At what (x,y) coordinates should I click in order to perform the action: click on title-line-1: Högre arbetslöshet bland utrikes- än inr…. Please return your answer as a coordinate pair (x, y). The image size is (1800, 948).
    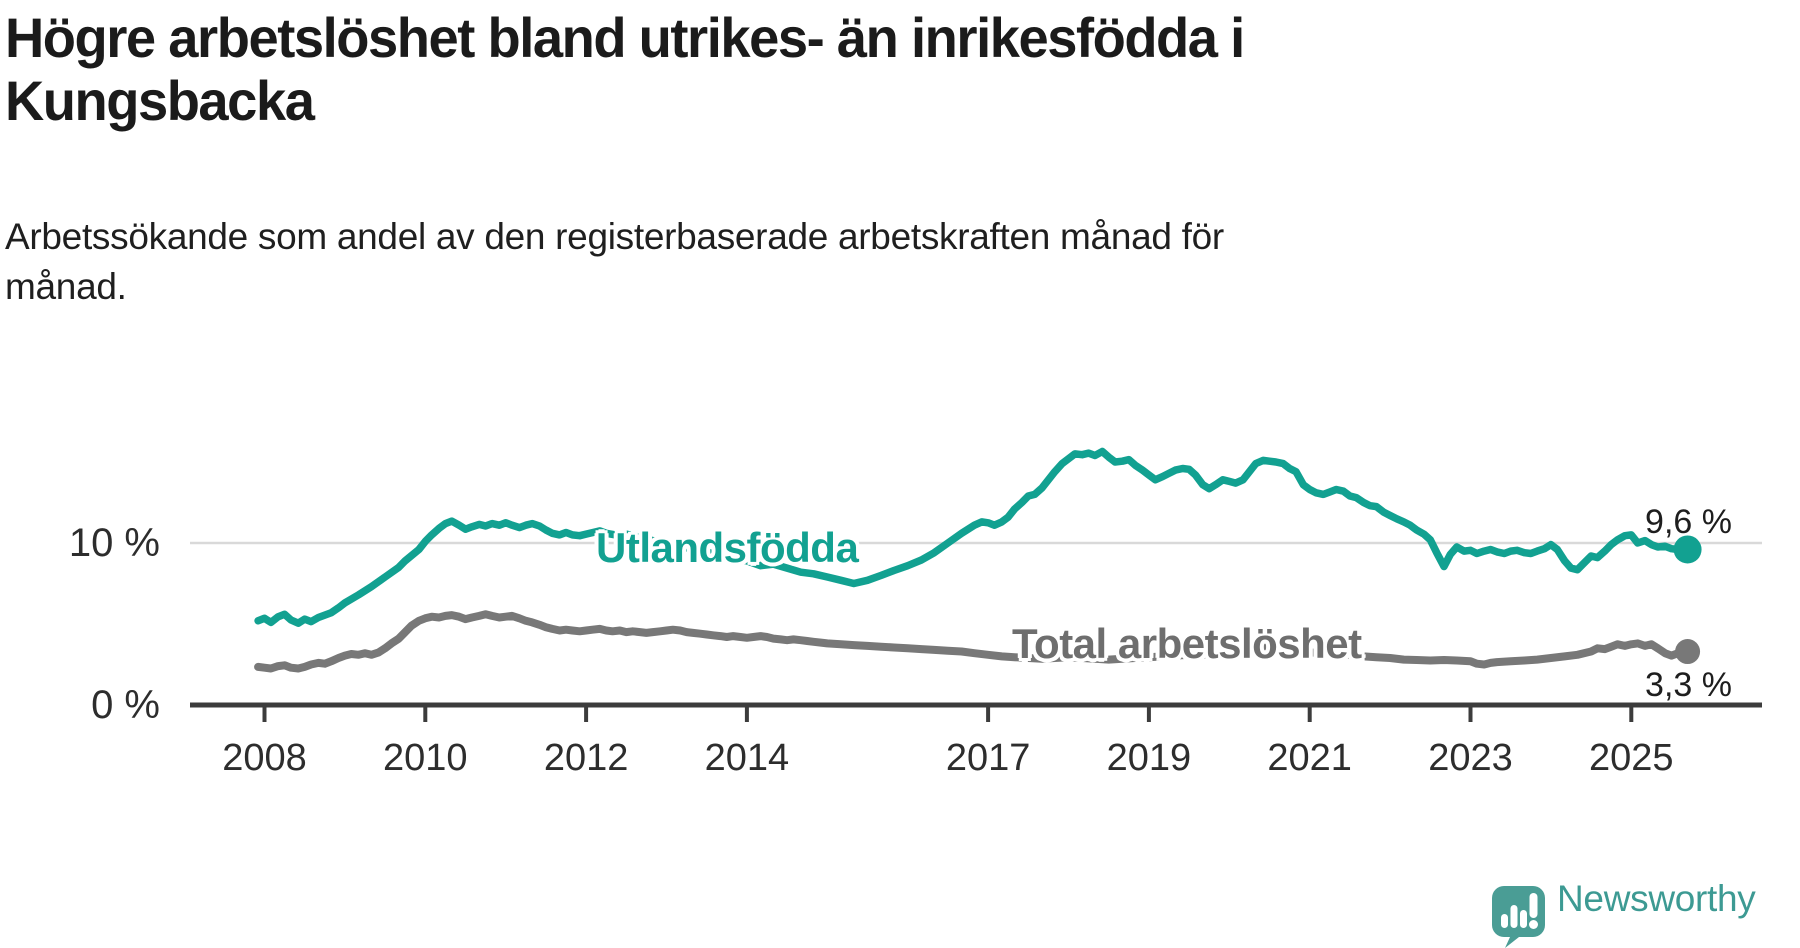
    Looking at the image, I should click on (625, 37).